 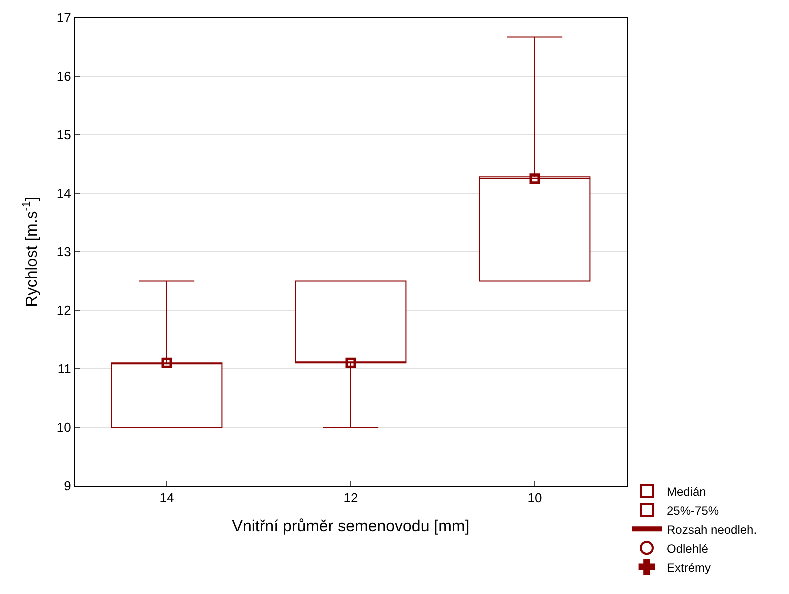 What do you see at coordinates (693, 511) in the screenshot?
I see `legend-label: 25%-75%` at bounding box center [693, 511].